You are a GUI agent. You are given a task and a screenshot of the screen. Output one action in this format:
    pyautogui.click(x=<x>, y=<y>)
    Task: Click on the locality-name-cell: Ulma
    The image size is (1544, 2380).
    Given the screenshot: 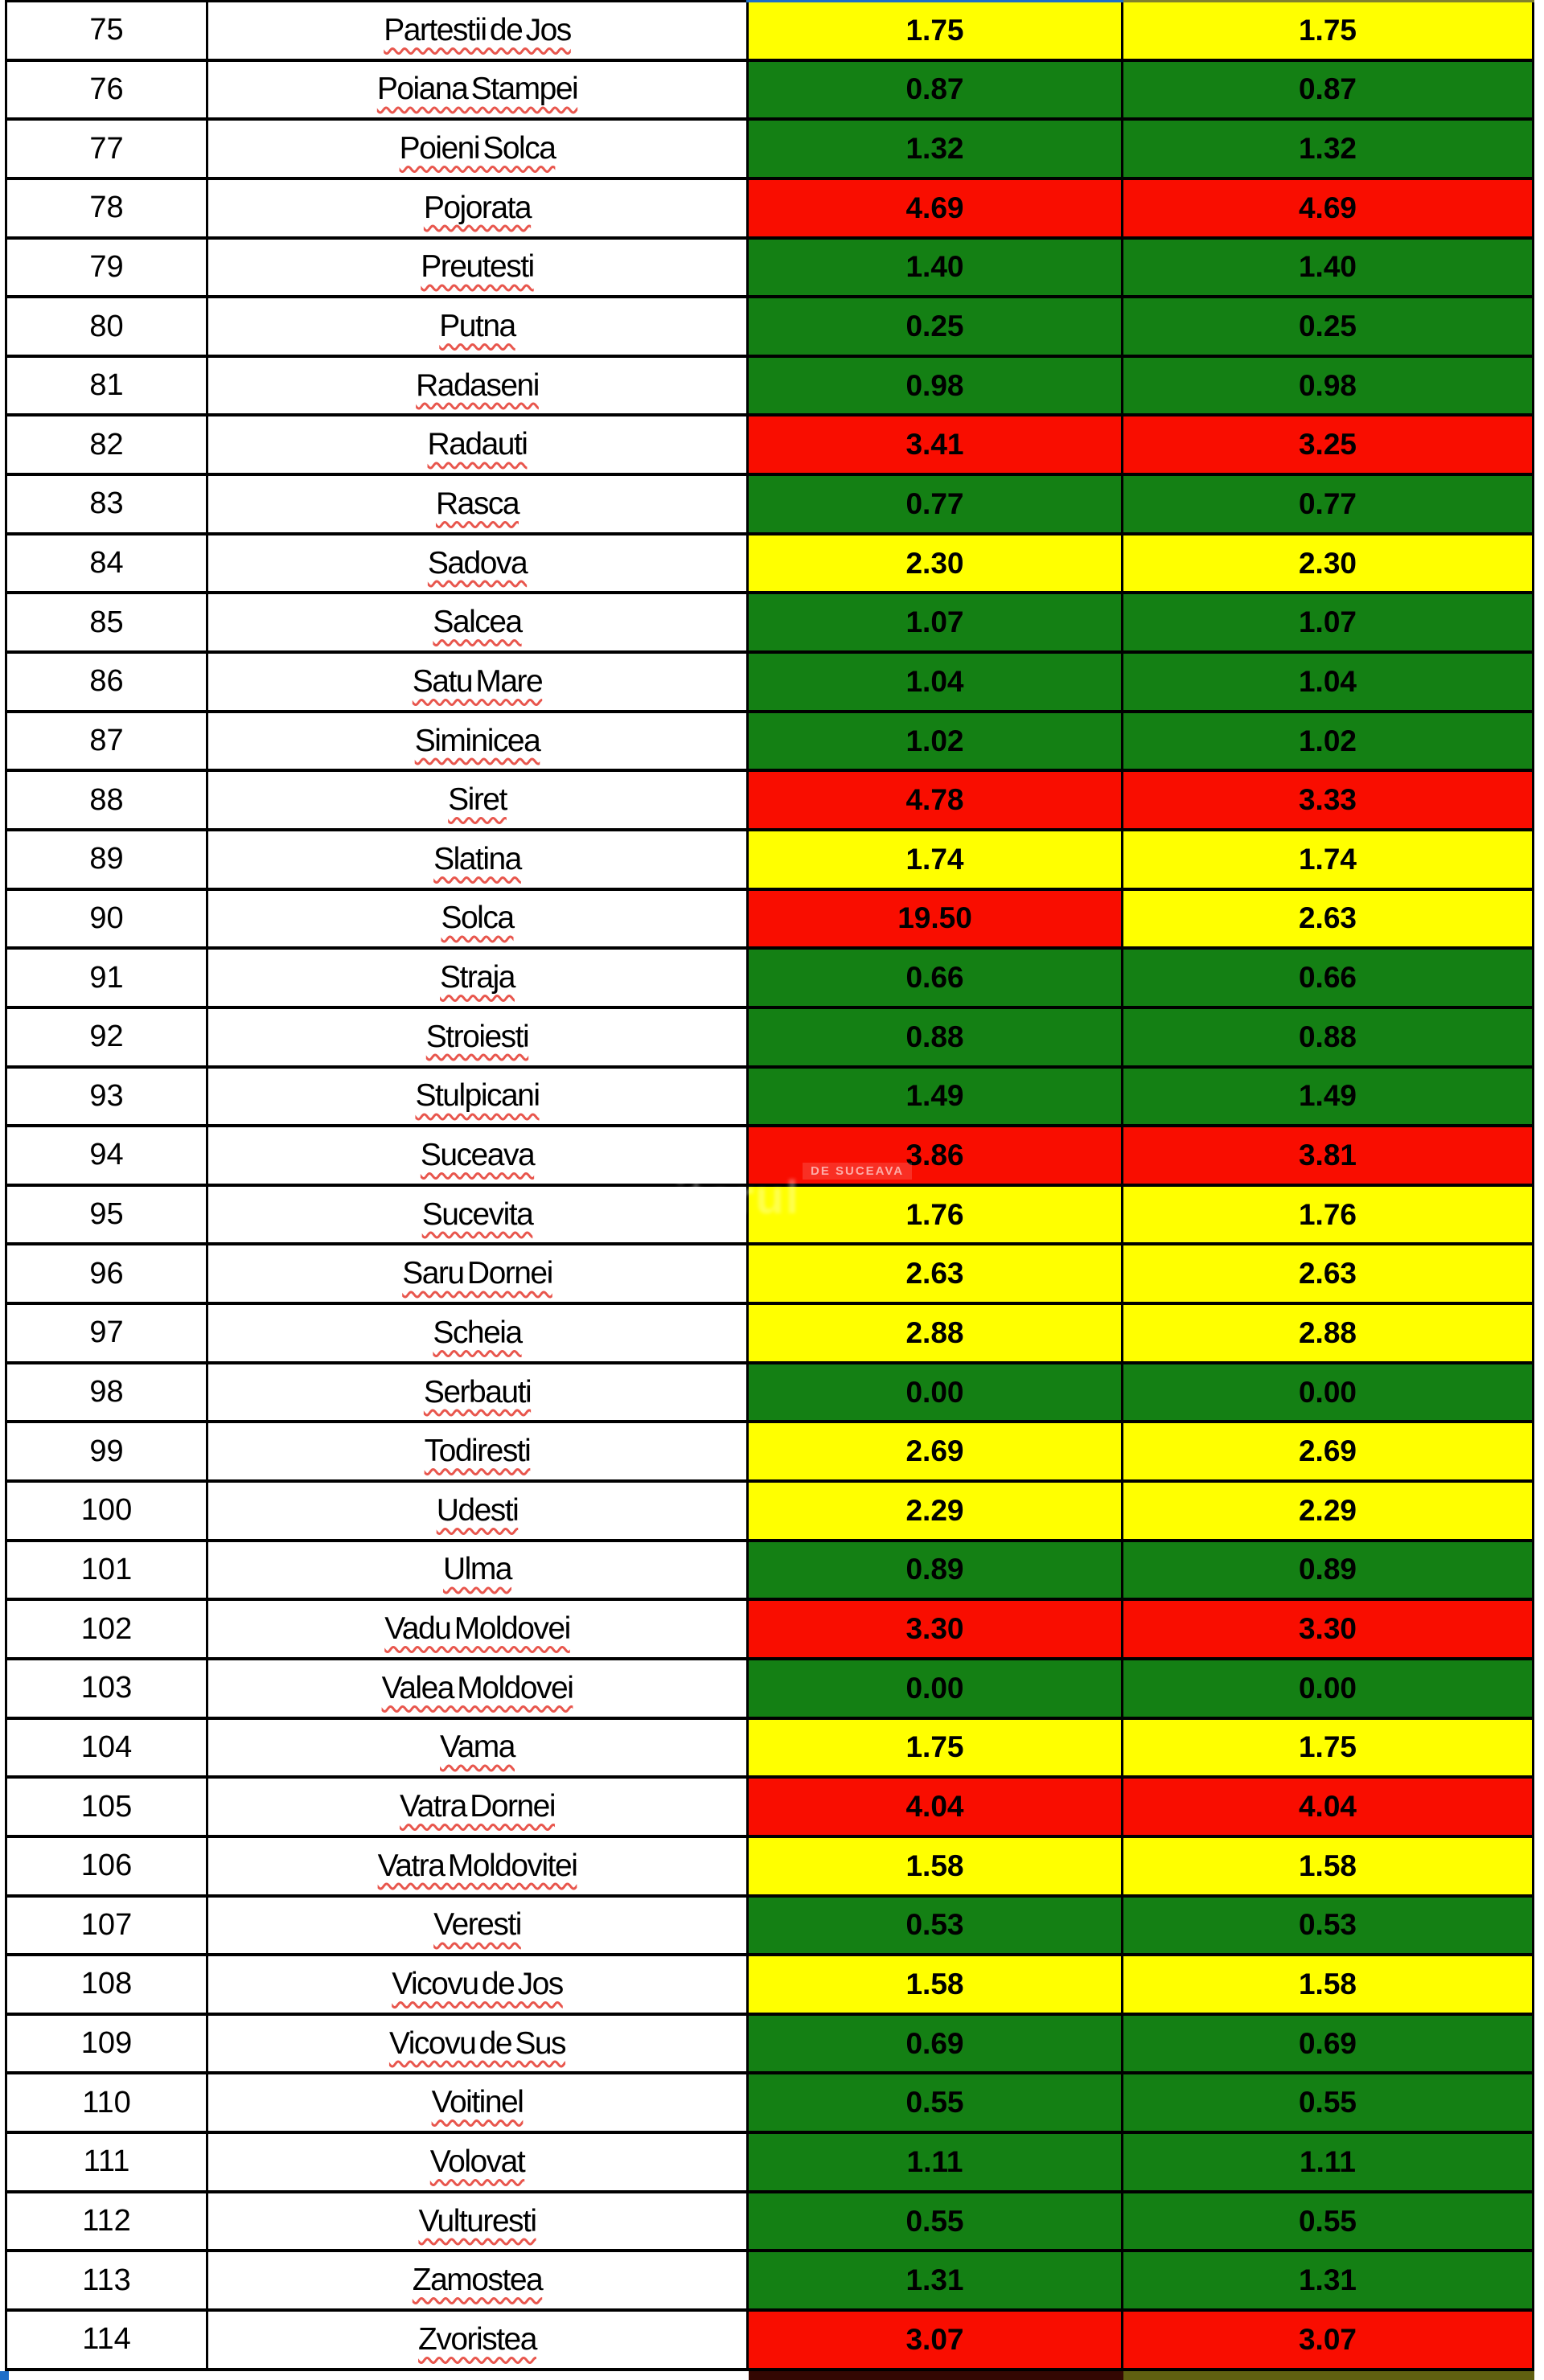 What is the action you would take?
    pyautogui.click(x=478, y=1569)
    